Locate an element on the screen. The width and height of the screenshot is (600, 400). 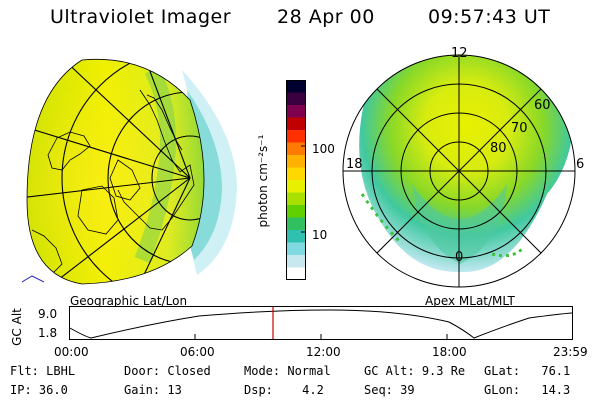
lat-label-80: 80 is located at coordinates (498, 148).